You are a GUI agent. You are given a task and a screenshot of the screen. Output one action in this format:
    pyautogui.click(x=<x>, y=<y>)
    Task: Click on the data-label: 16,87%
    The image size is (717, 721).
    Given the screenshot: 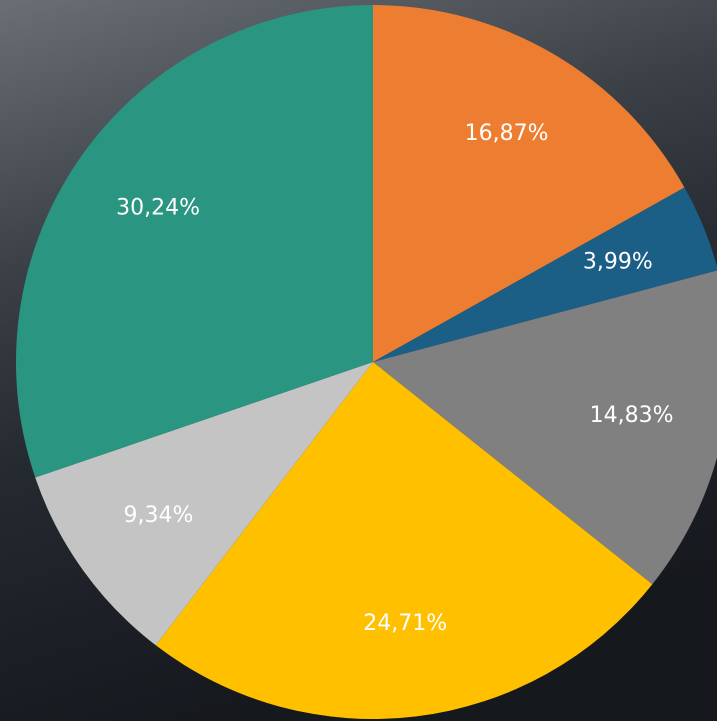 What is the action you would take?
    pyautogui.click(x=507, y=133)
    